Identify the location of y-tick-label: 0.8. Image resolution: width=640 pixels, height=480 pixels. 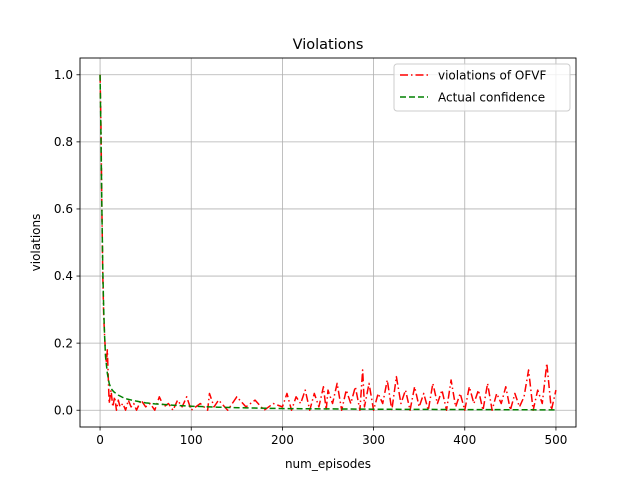
(63, 142).